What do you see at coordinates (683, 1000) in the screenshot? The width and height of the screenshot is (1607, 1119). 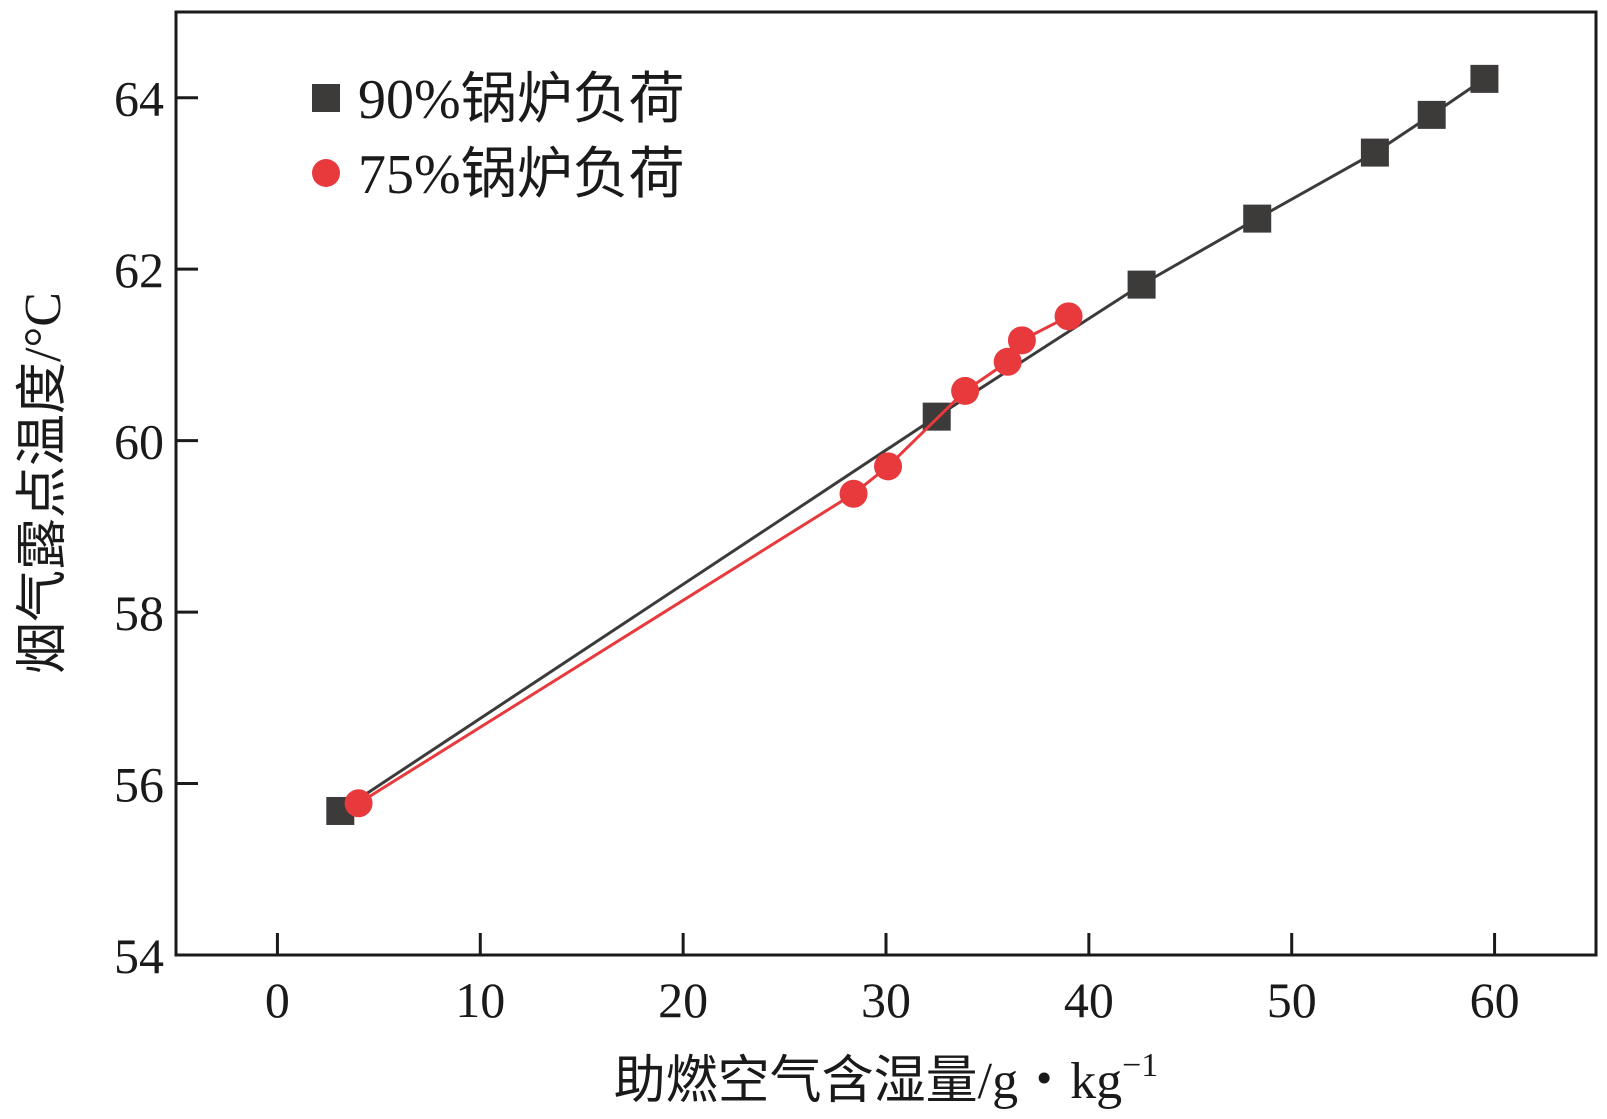 I see `x-tick-label: 20` at bounding box center [683, 1000].